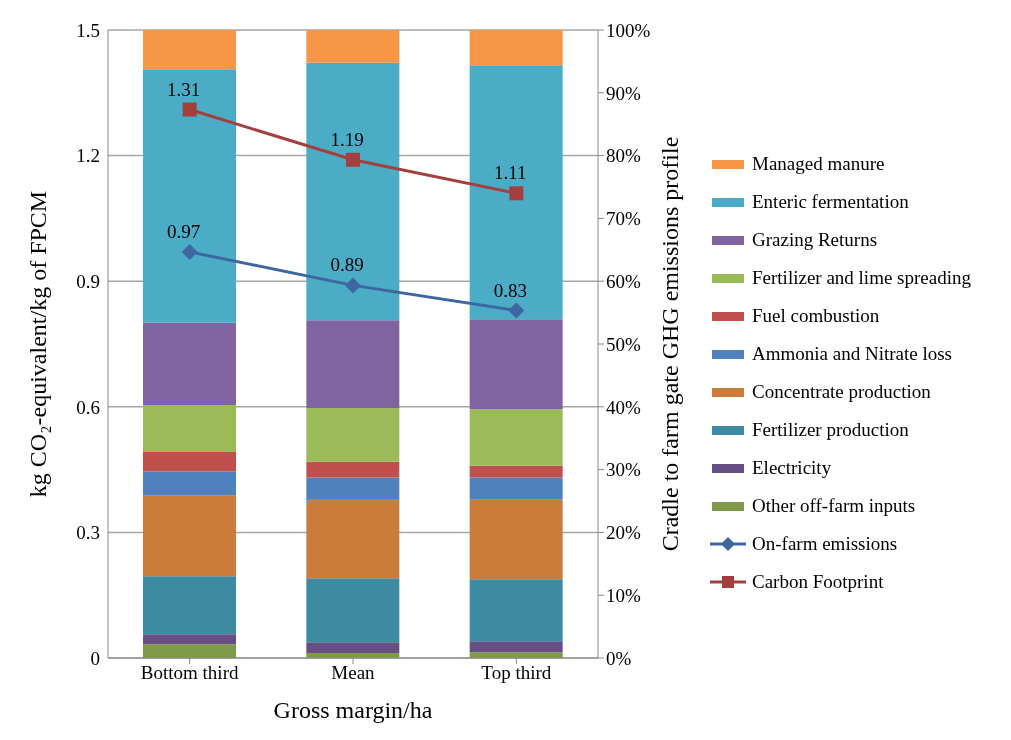 The image size is (1011, 740). I want to click on legend-label: Fertilizer production, so click(830, 430).